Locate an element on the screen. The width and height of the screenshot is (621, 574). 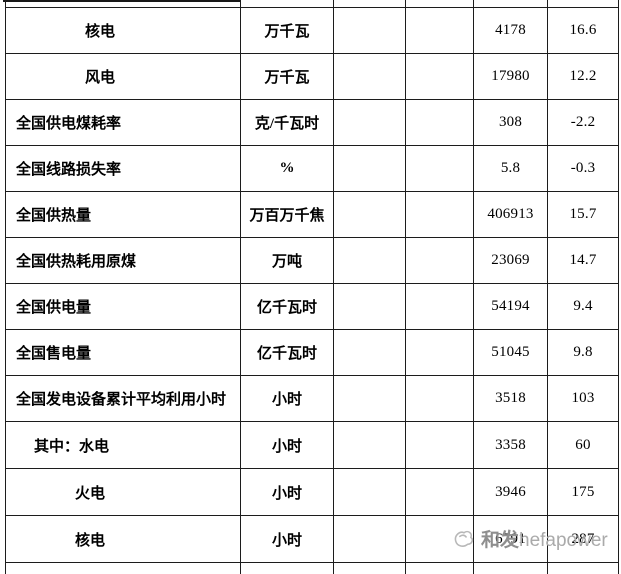
value-cell: 6791 is located at coordinates (511, 539).